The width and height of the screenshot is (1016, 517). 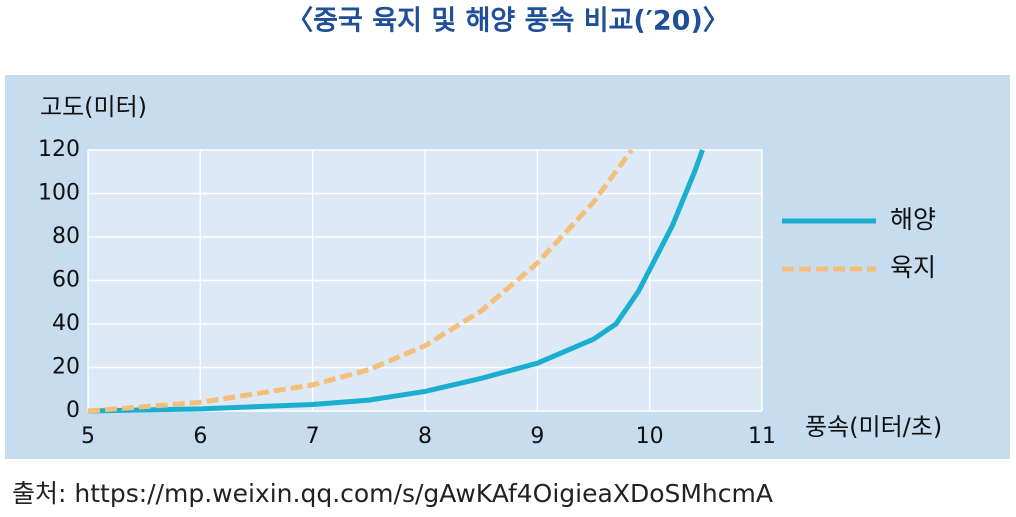 What do you see at coordinates (66, 367) in the screenshot?
I see `y-tick-label: 20` at bounding box center [66, 367].